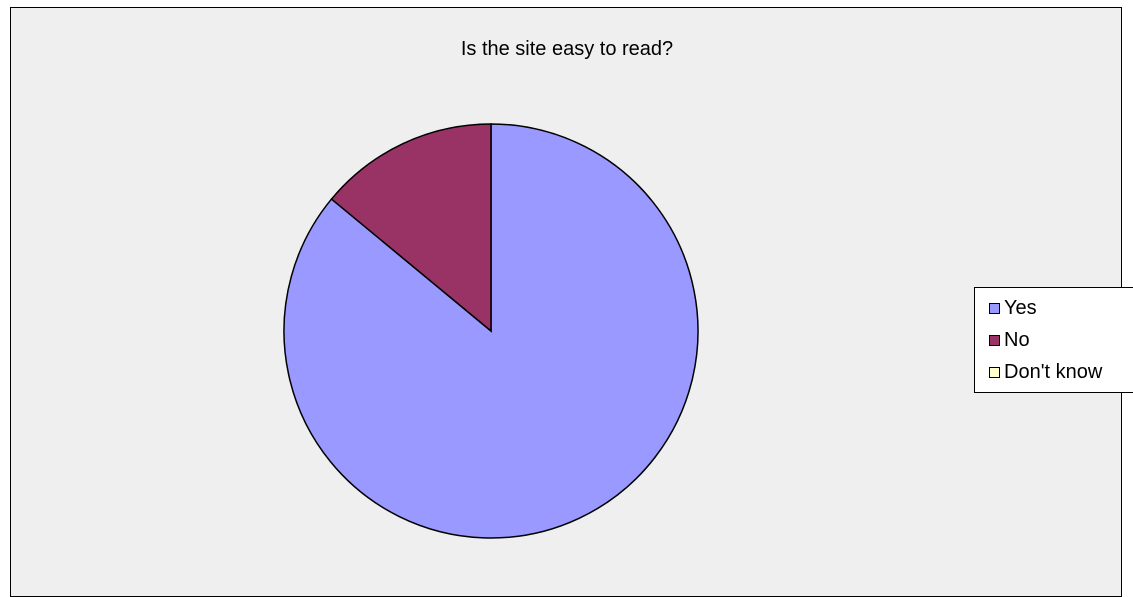 The image size is (1133, 597). What do you see at coordinates (567, 49) in the screenshot?
I see `chart-title: Is the site easy to read?` at bounding box center [567, 49].